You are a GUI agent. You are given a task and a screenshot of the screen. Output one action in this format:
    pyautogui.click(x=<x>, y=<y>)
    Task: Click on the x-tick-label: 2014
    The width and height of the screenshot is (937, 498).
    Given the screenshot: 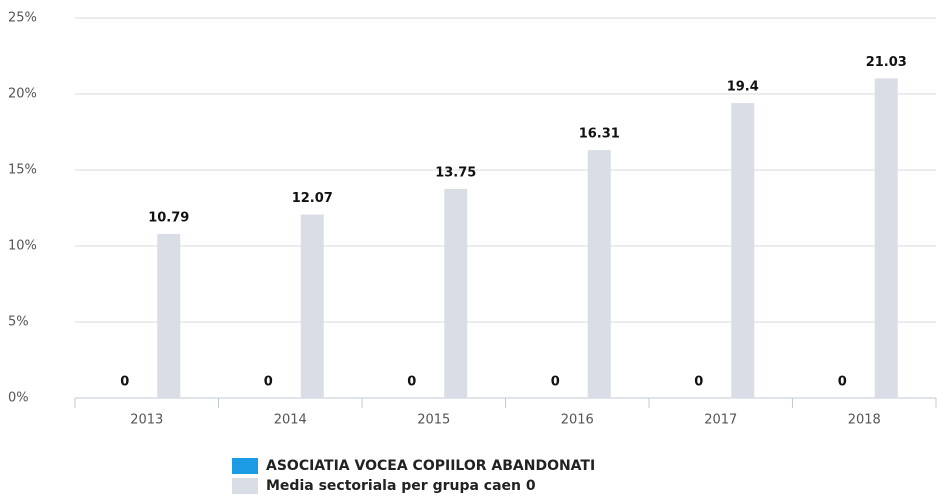 What is the action you would take?
    pyautogui.click(x=290, y=420)
    